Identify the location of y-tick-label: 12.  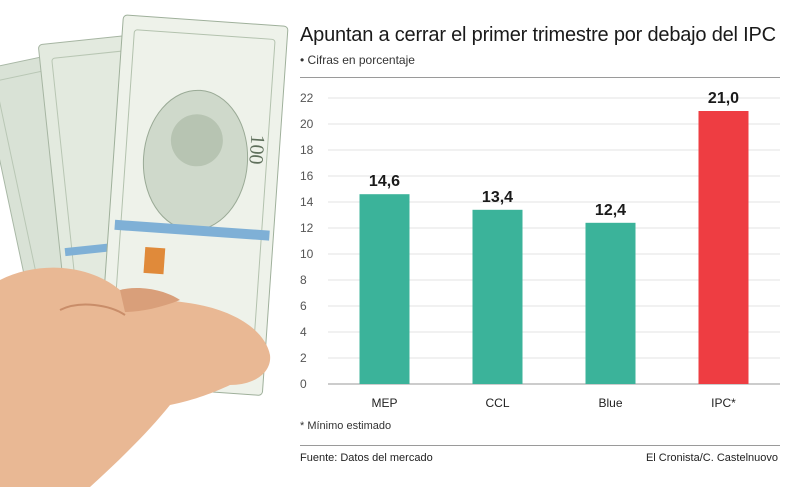
(307, 228).